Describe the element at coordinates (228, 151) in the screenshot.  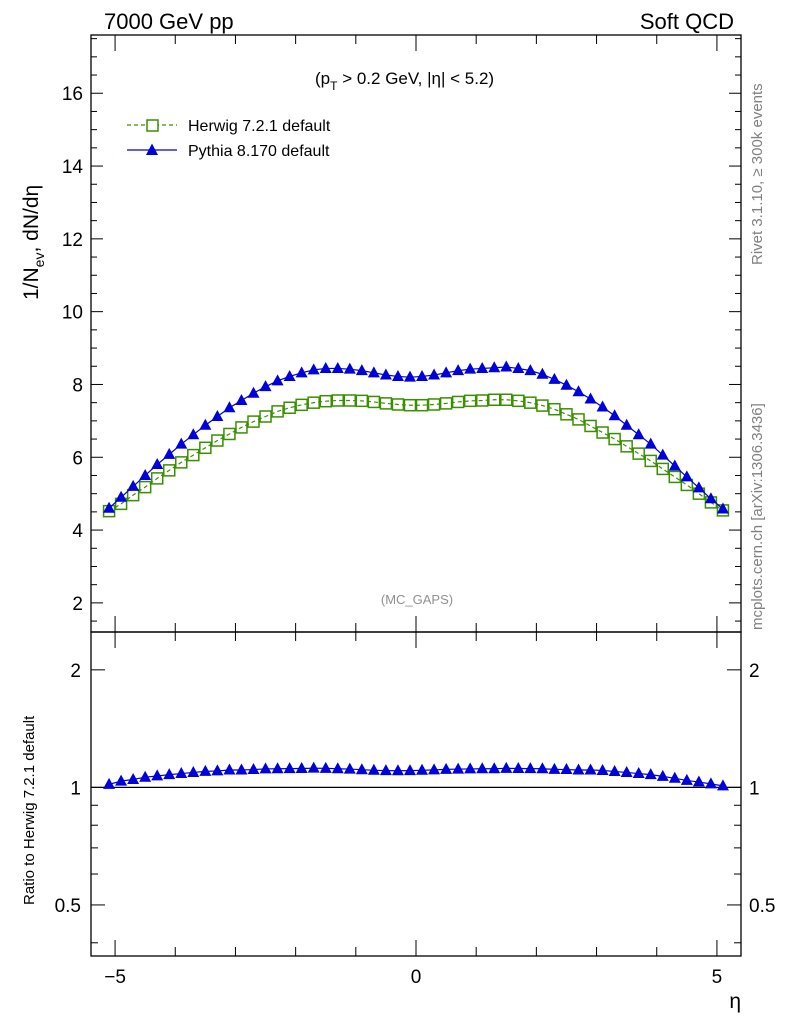
I see `legend-entry-pythia: Pythia 8.170 default` at that location.